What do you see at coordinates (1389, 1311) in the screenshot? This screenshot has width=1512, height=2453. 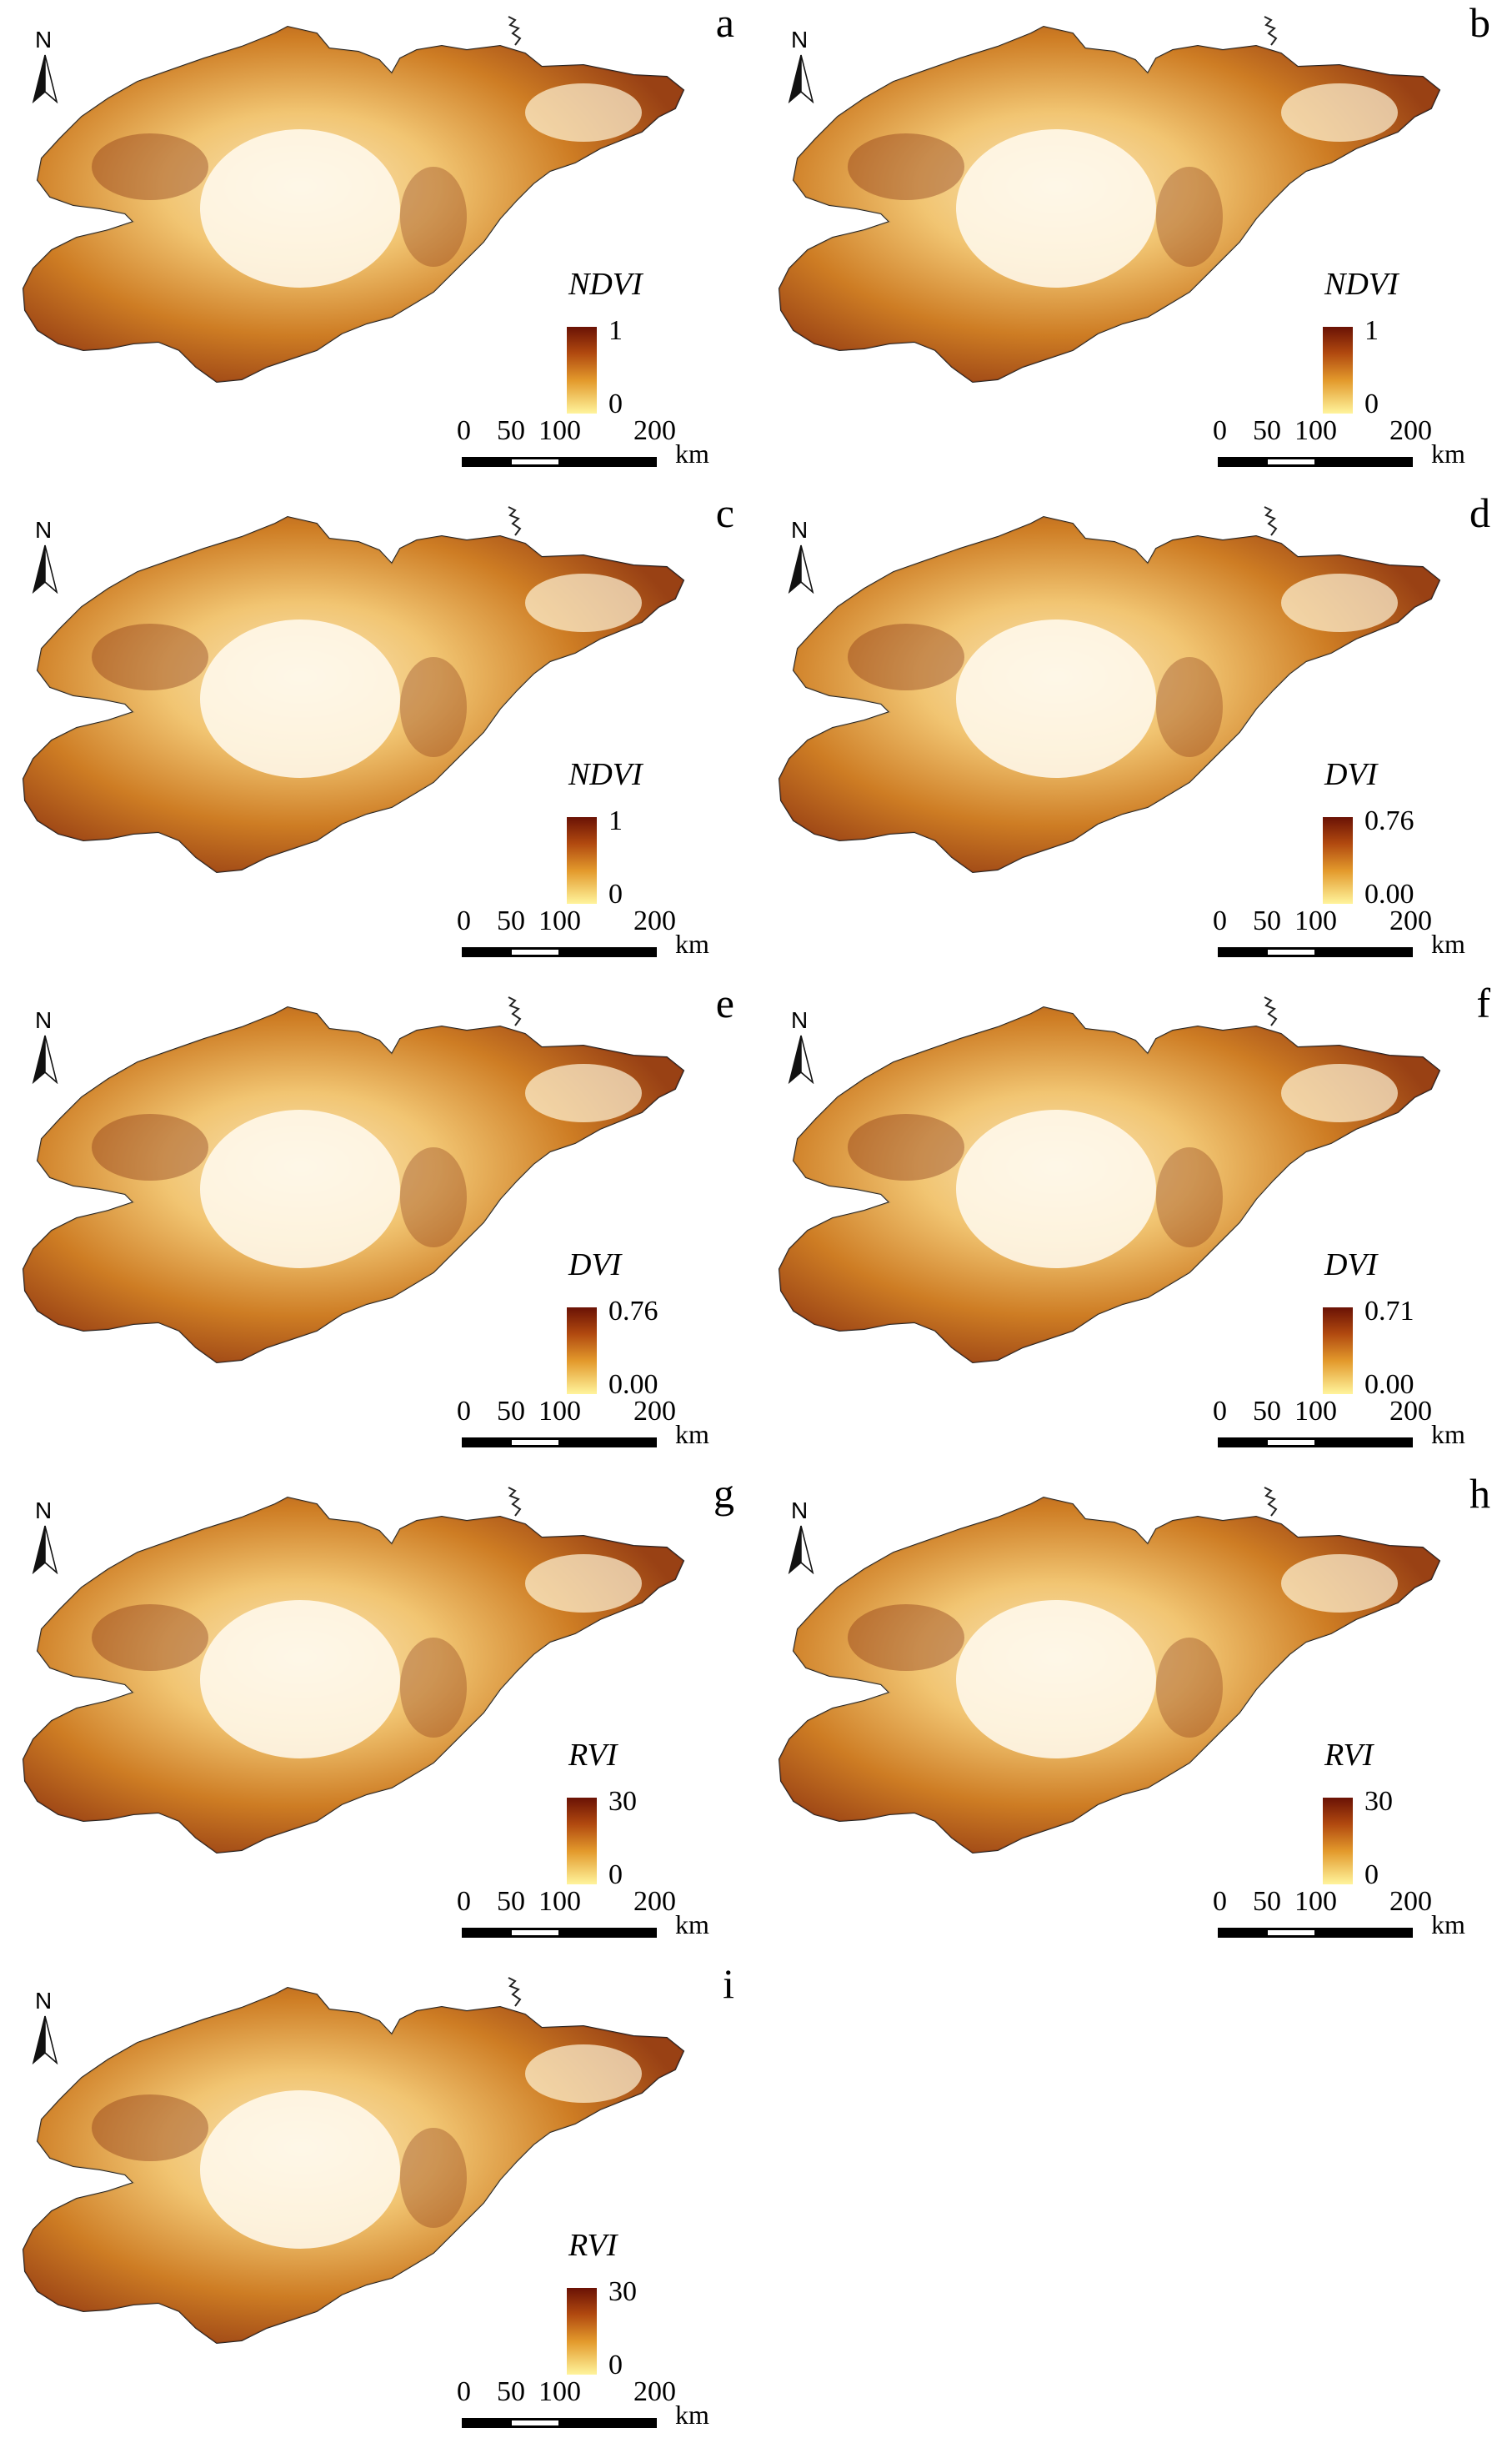 I see `legend-max-value: 0.71` at bounding box center [1389, 1311].